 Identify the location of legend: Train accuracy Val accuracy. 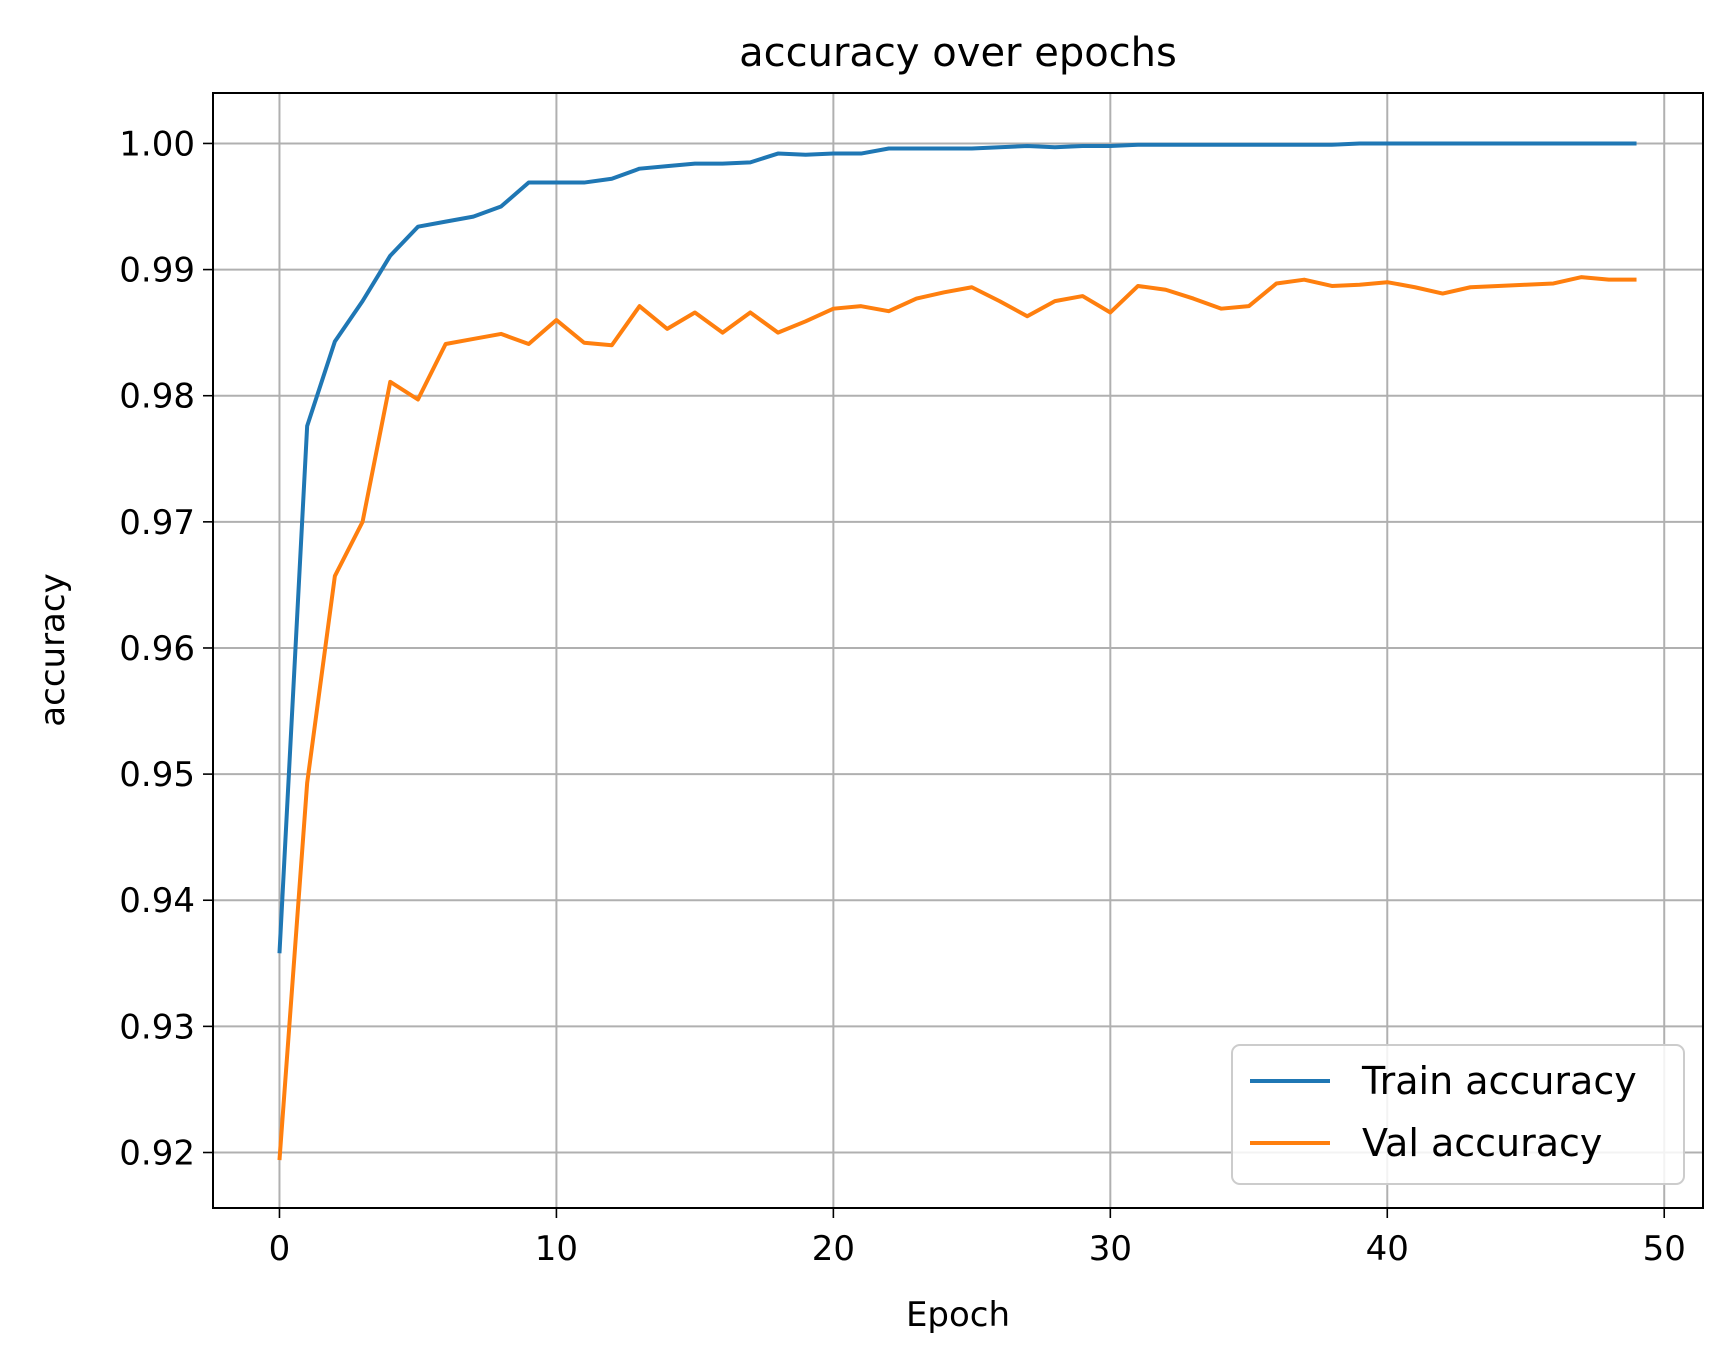
(1458, 1114).